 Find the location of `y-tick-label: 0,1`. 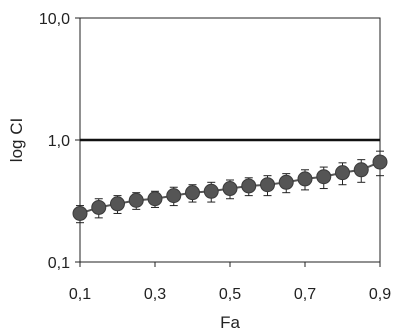

y-tick-label: 0,1 is located at coordinates (59, 263).